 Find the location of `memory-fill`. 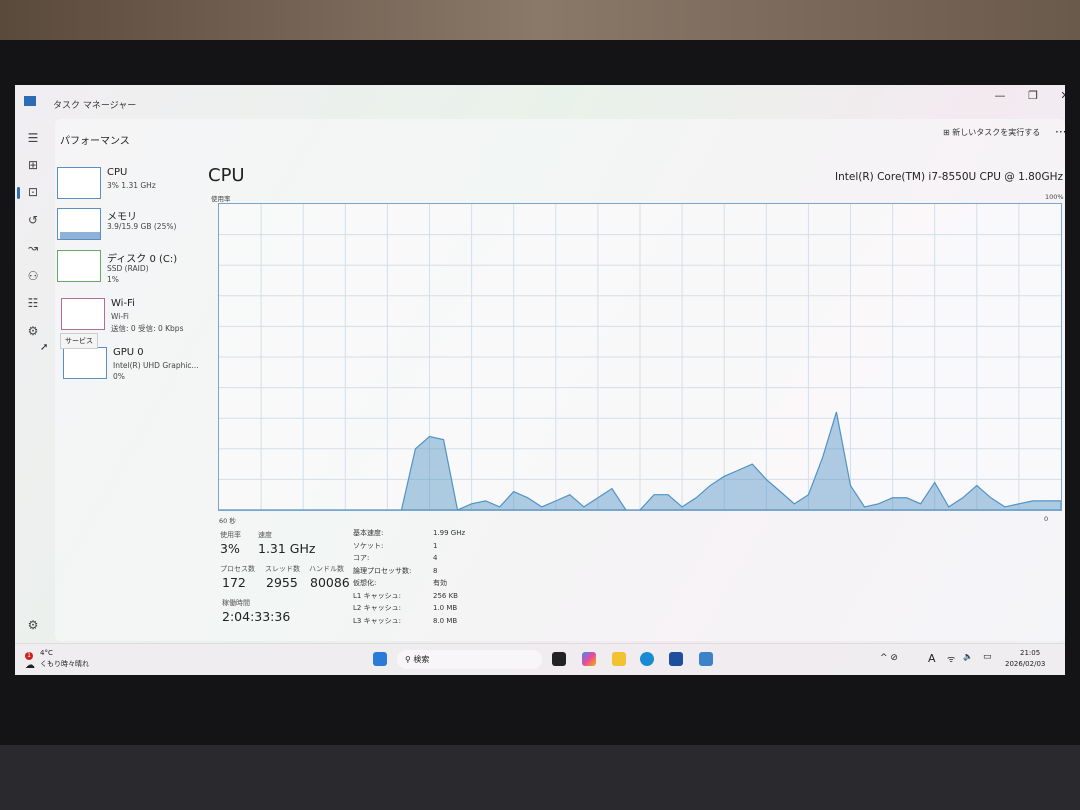

memory-fill is located at coordinates (80, 235).